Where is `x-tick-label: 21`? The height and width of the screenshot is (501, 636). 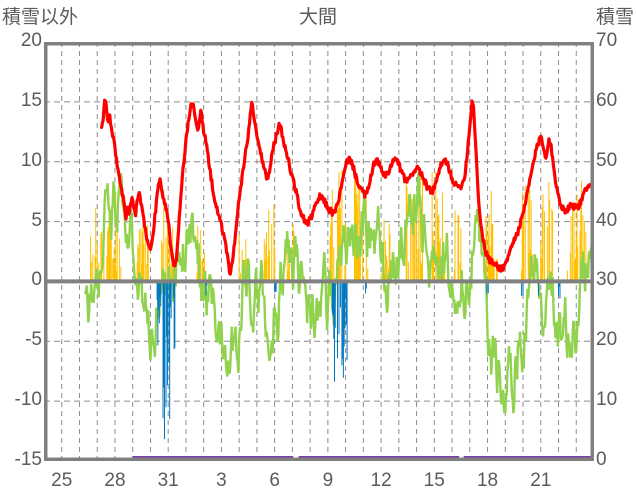
x-tick-label: 21 is located at coordinates (541, 480).